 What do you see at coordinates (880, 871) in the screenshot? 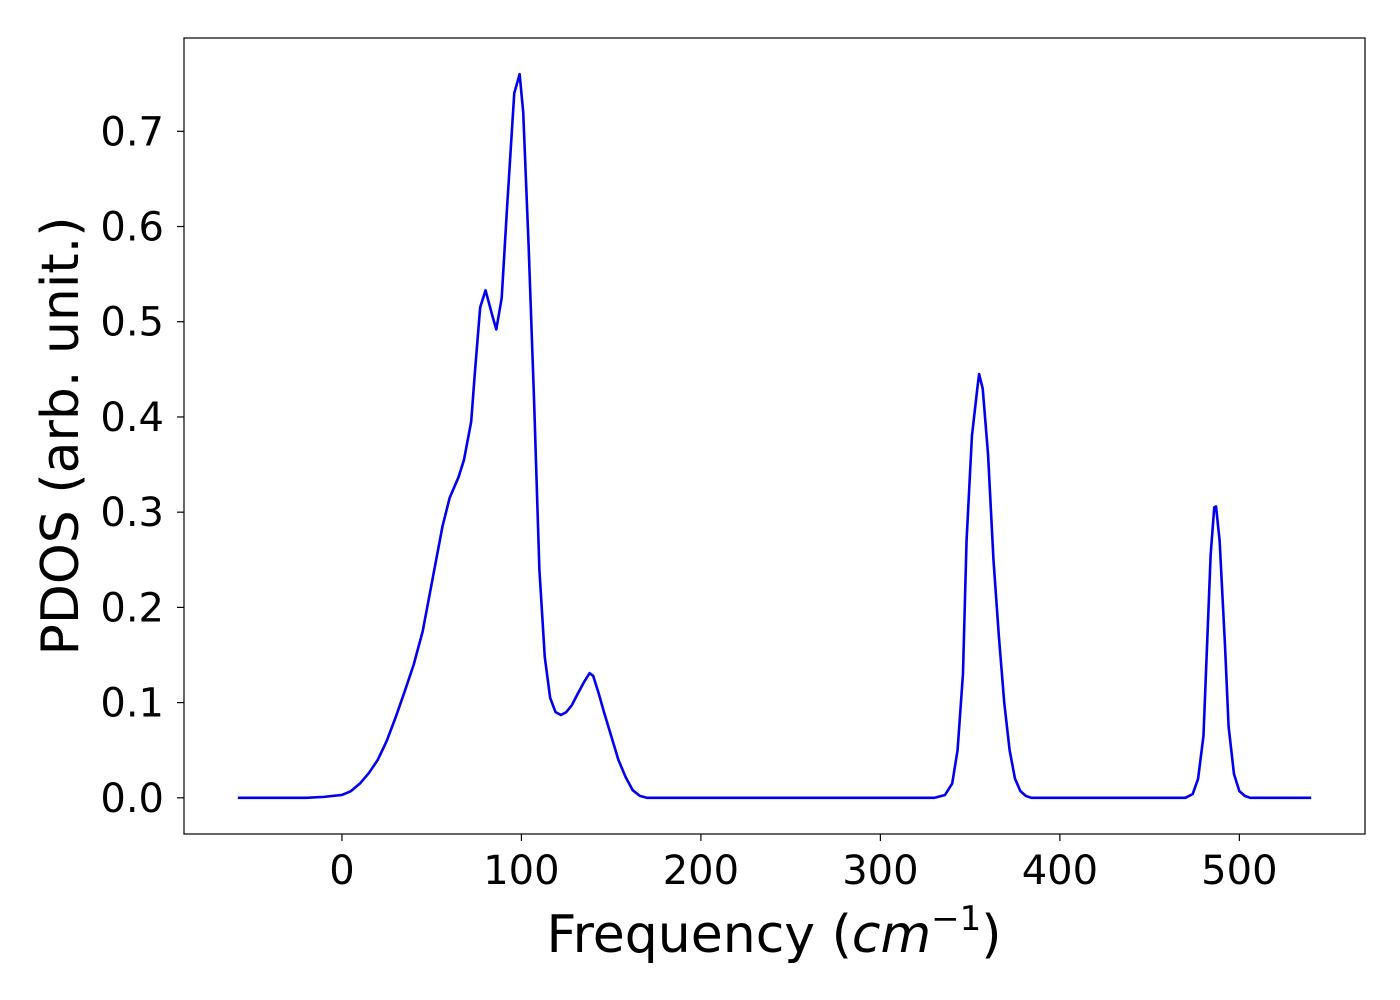
I see `x-tick-label: 300` at bounding box center [880, 871].